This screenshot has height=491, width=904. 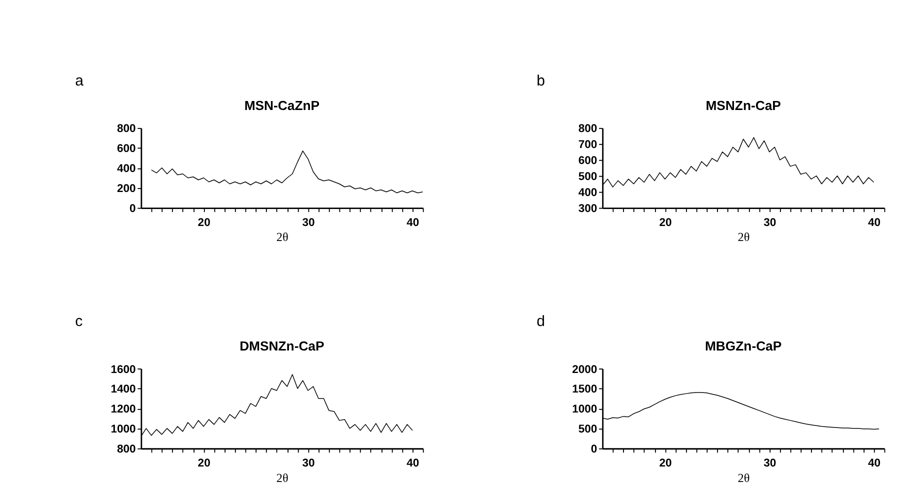 What do you see at coordinates (588, 209) in the screenshot?
I see `y-tick-label: 300` at bounding box center [588, 209].